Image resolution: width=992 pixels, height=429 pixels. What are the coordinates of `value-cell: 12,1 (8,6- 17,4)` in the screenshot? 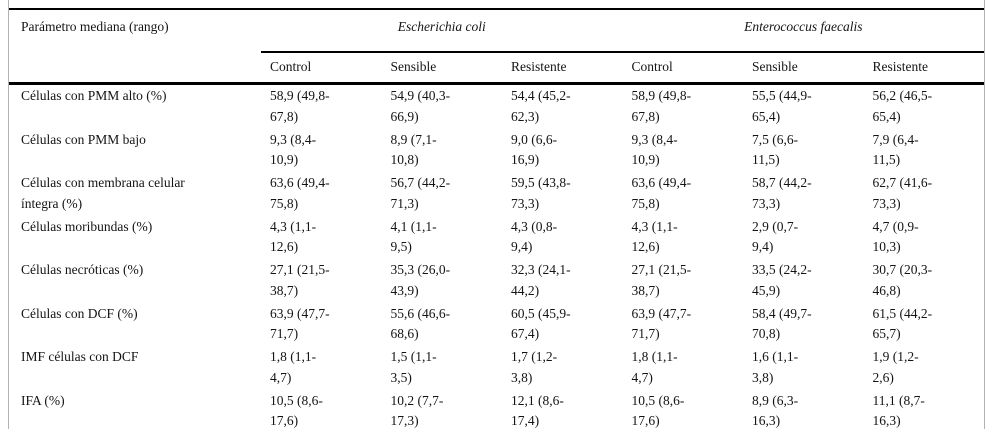 It's located at (537, 410).